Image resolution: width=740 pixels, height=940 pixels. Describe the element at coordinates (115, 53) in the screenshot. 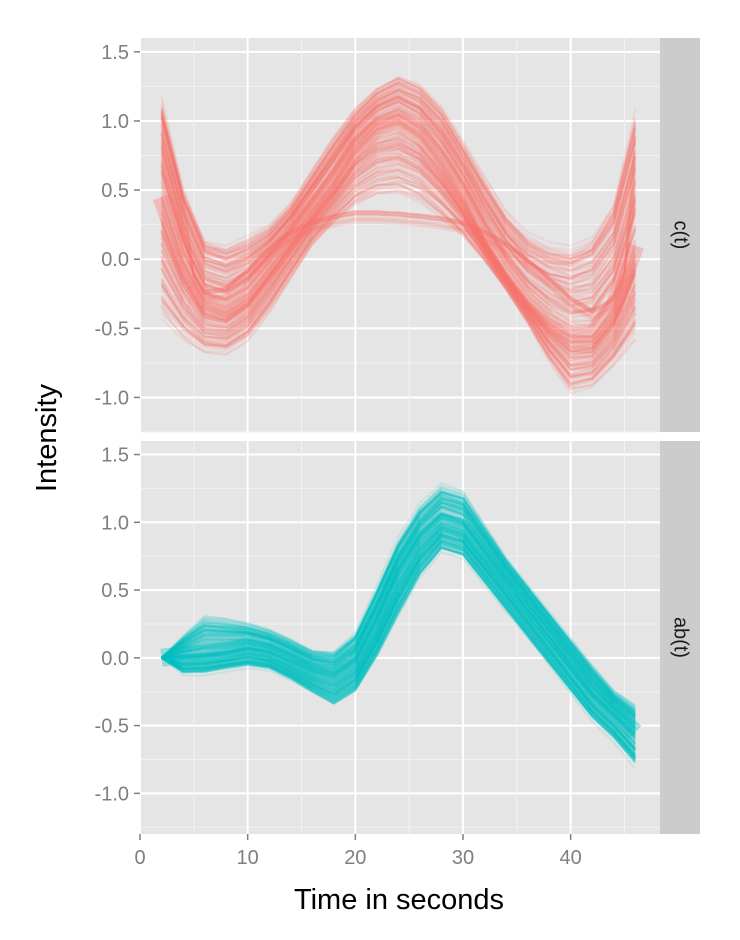

I see `y-tick-label: 1.5` at that location.